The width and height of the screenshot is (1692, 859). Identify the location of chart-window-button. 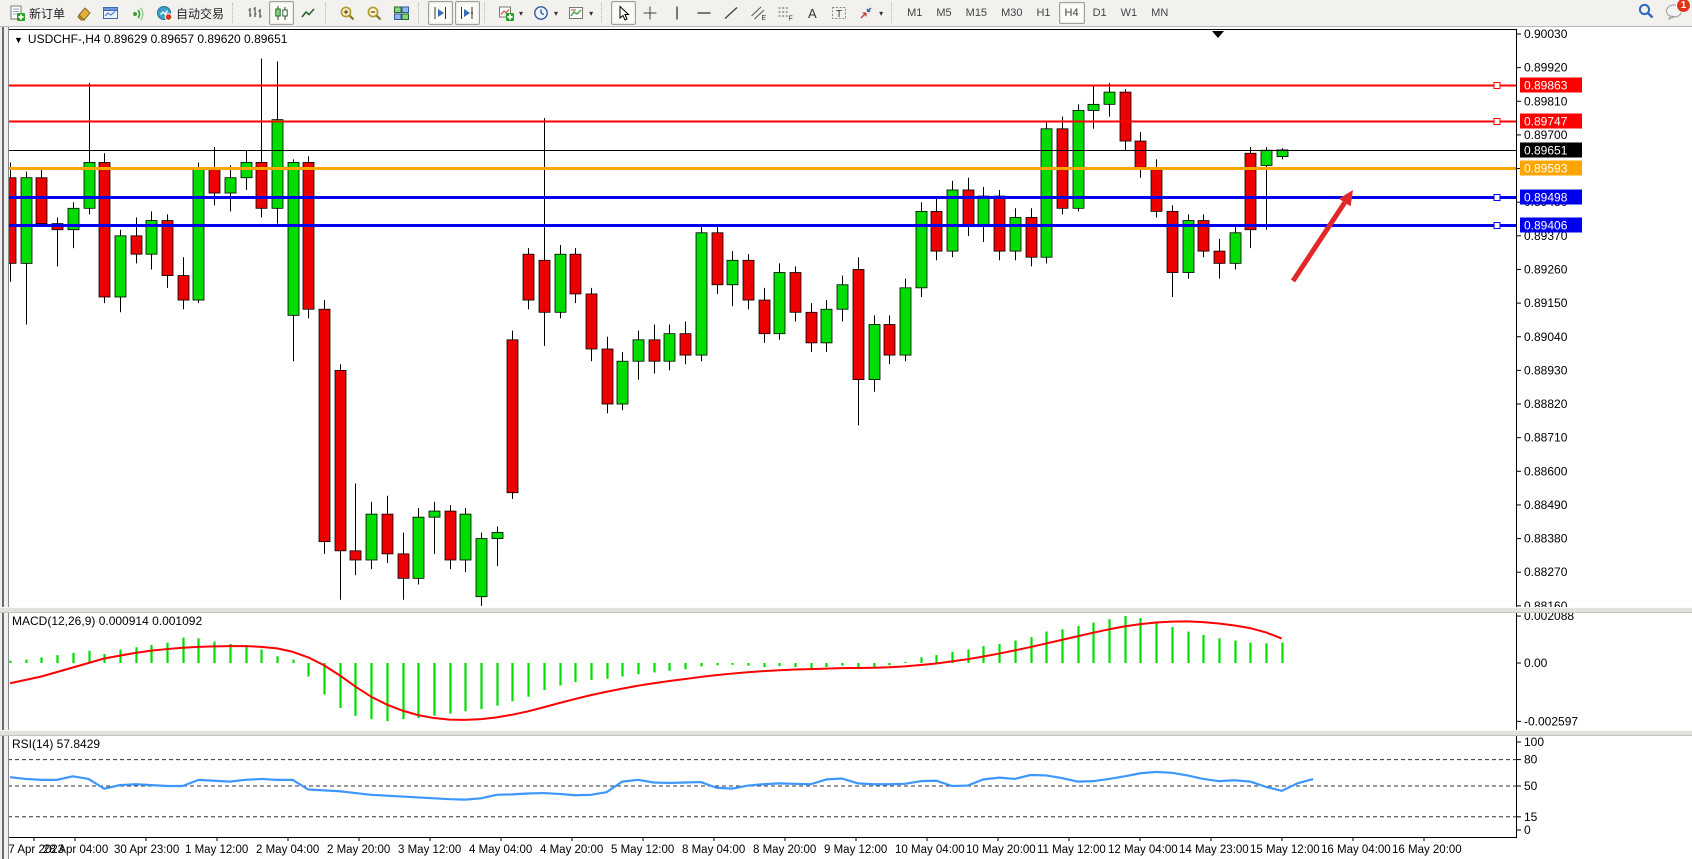
(110, 13).